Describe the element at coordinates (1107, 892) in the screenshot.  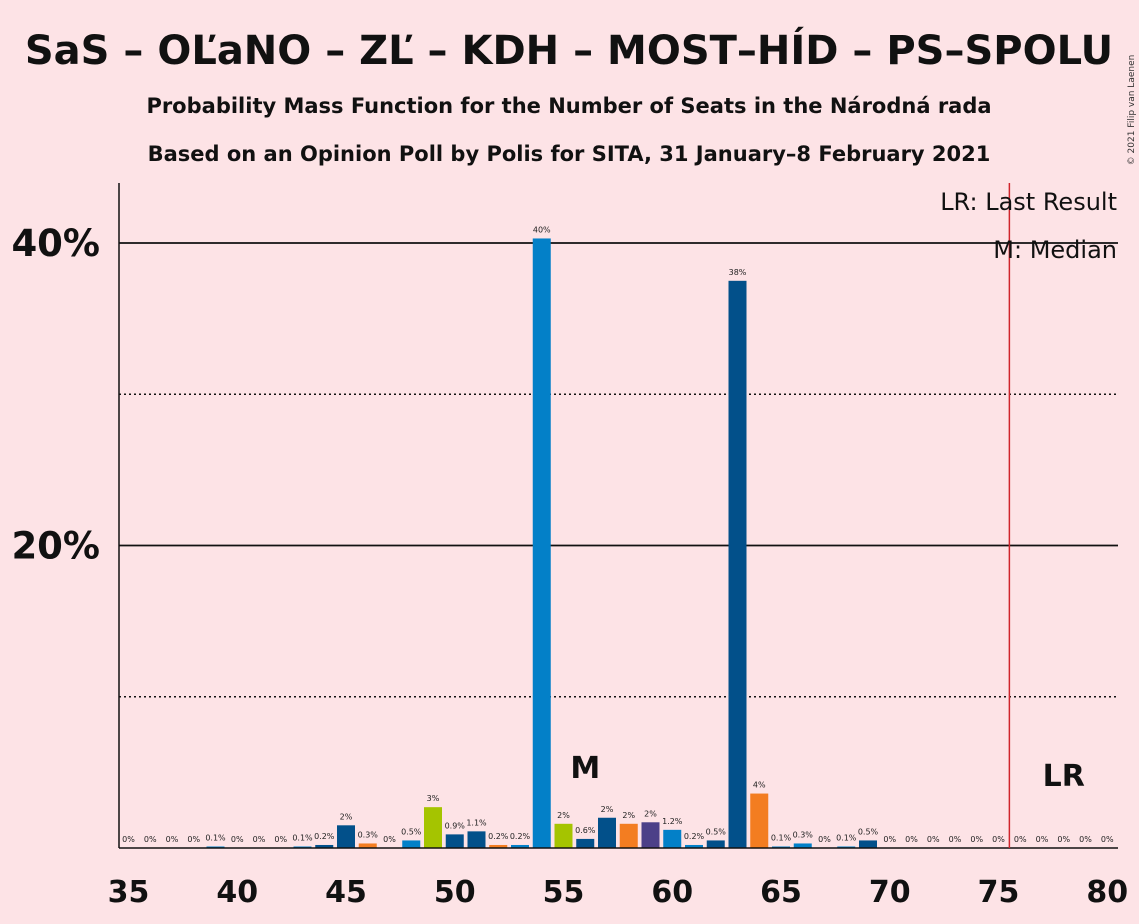
I see `x-tick-label: 80` at that location.